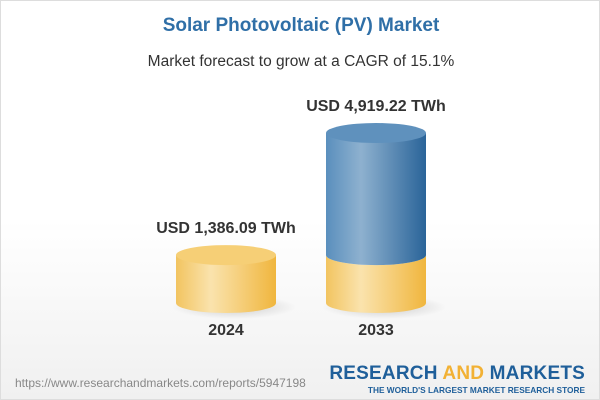 The image size is (600, 400). What do you see at coordinates (376, 330) in the screenshot?
I see `category-label: 2033` at bounding box center [376, 330].